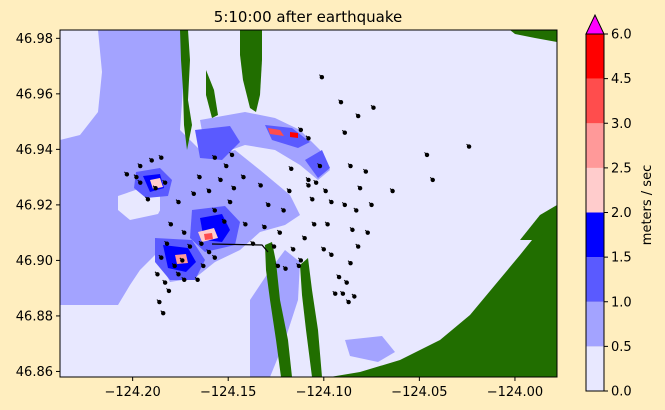 This screenshot has height=410, width=665. What do you see at coordinates (621, 79) in the screenshot?
I see `colorbar-tick-label: 4.5` at bounding box center [621, 79].